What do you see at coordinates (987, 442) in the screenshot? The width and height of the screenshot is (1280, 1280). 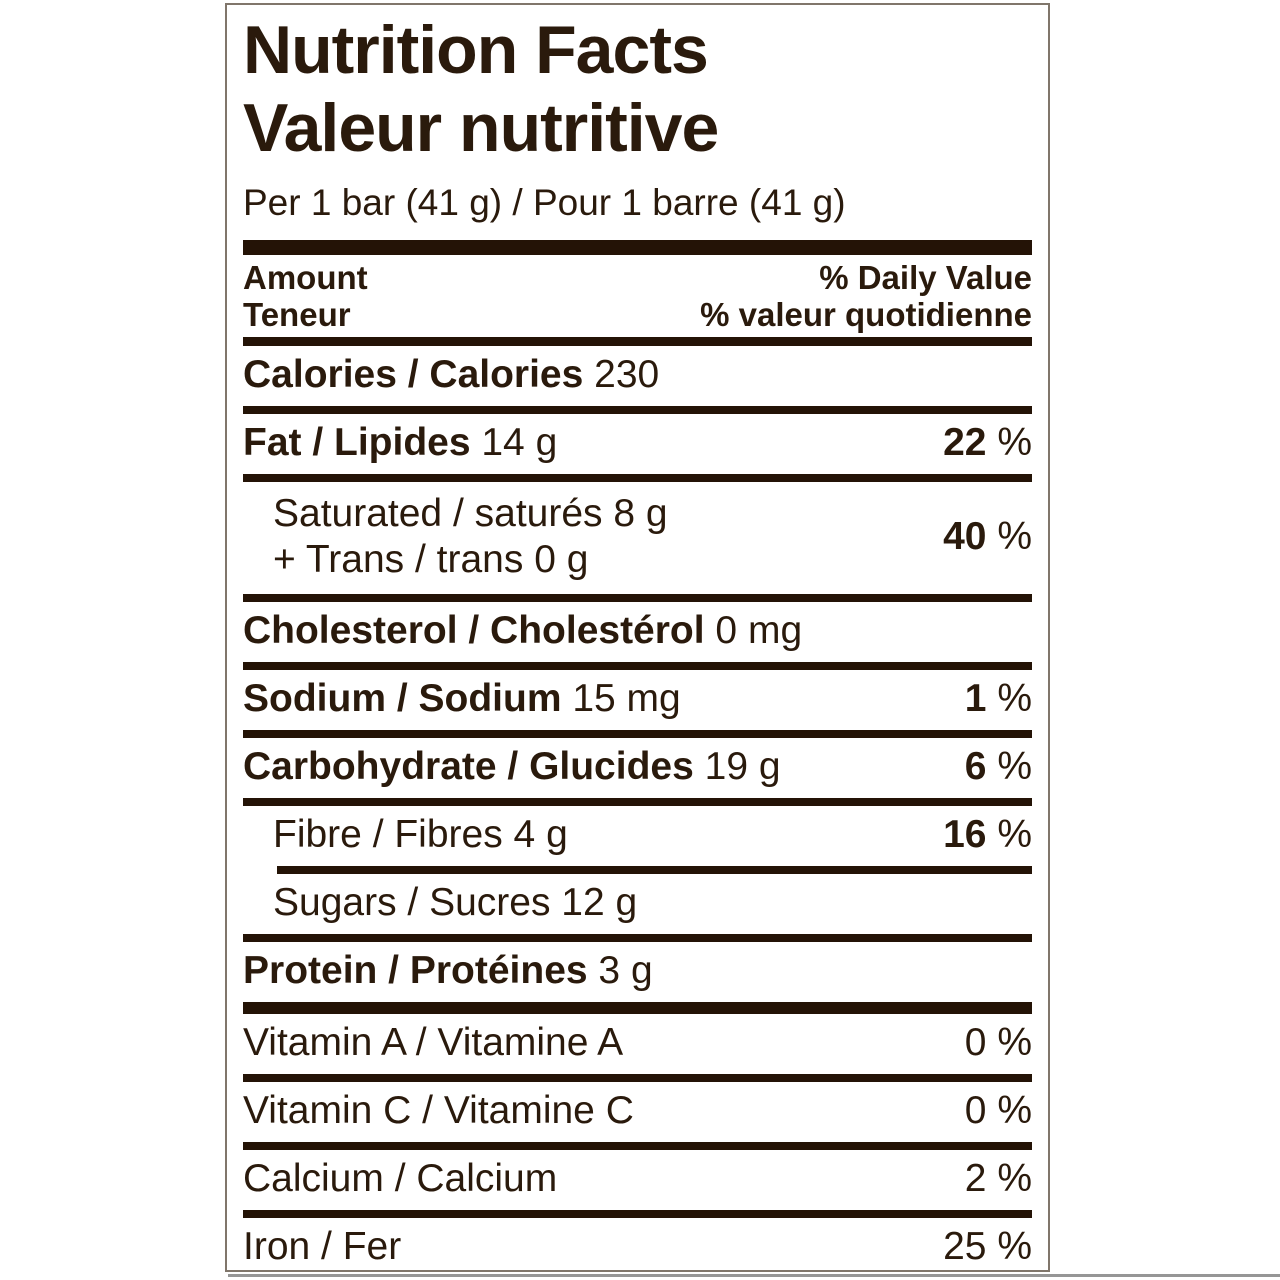 I see `nutrient-percent: 22 %` at bounding box center [987, 442].